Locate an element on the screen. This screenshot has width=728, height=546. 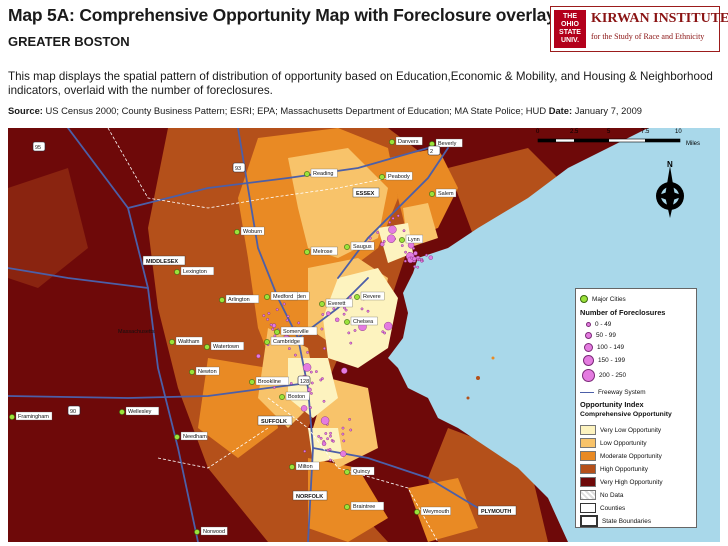
city-marker: Lexington is located at coordinates (194, 271).